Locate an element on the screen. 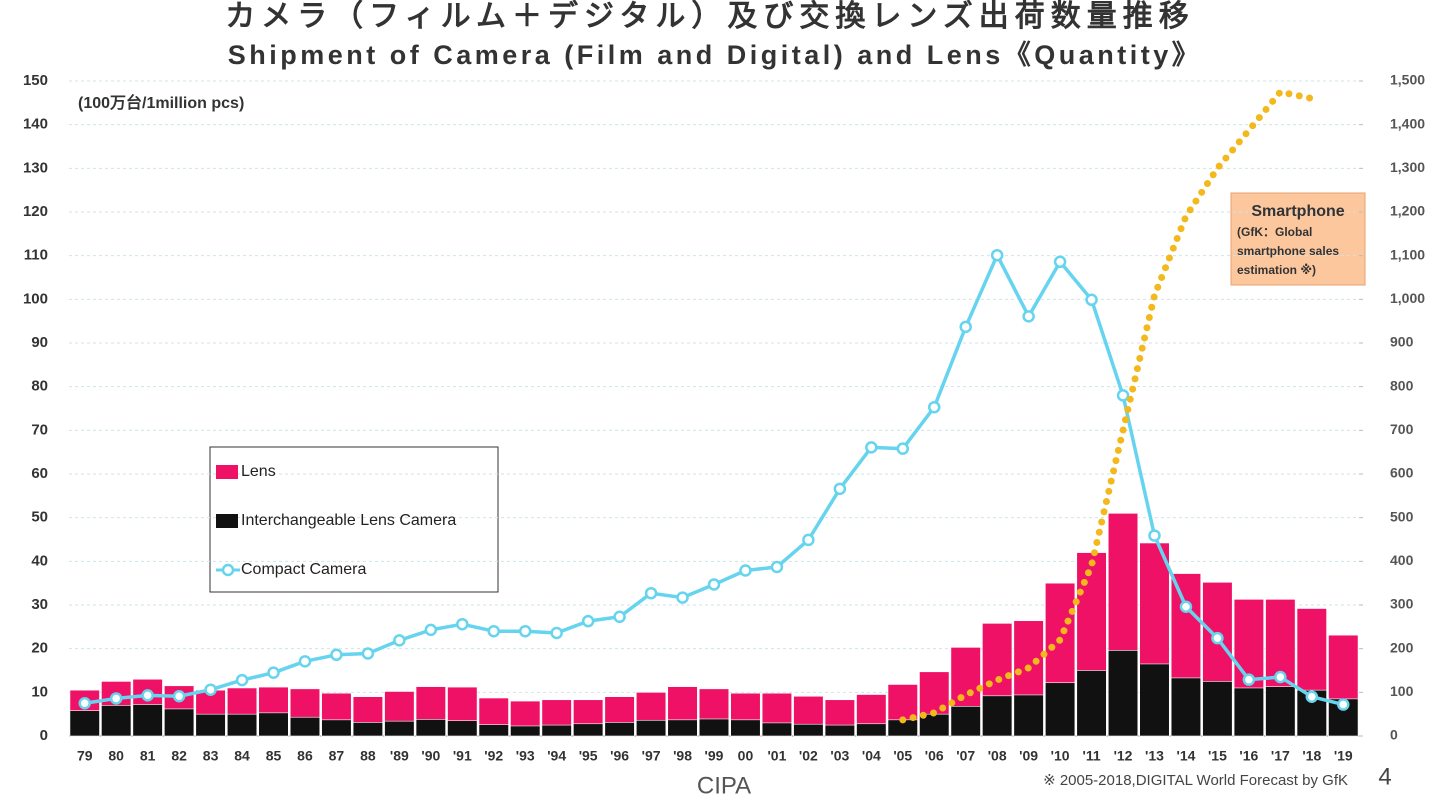  y-tick-label: 40 is located at coordinates (39, 560).